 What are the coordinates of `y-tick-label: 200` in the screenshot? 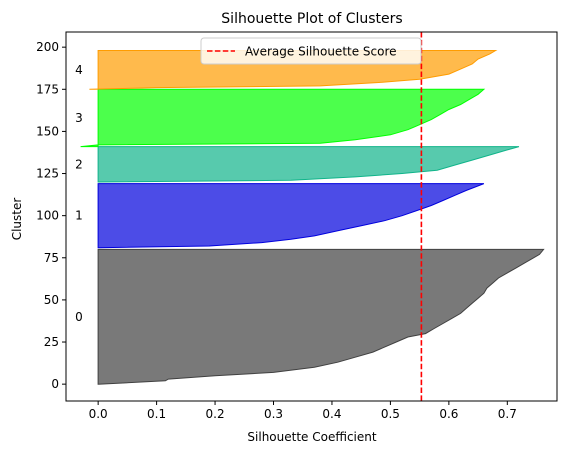 It's located at (47, 47).